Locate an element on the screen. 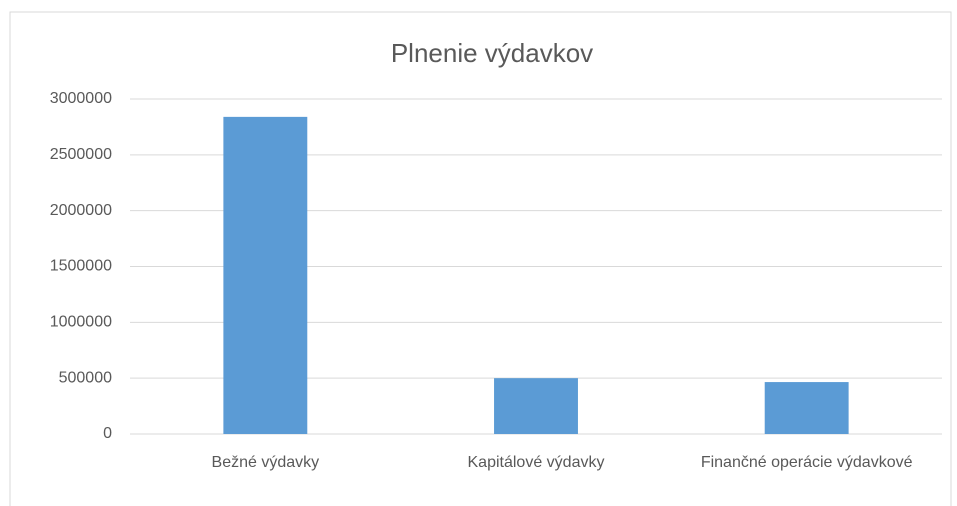 This screenshot has width=957, height=506. y-tick-label: 2000000 is located at coordinates (81, 210).